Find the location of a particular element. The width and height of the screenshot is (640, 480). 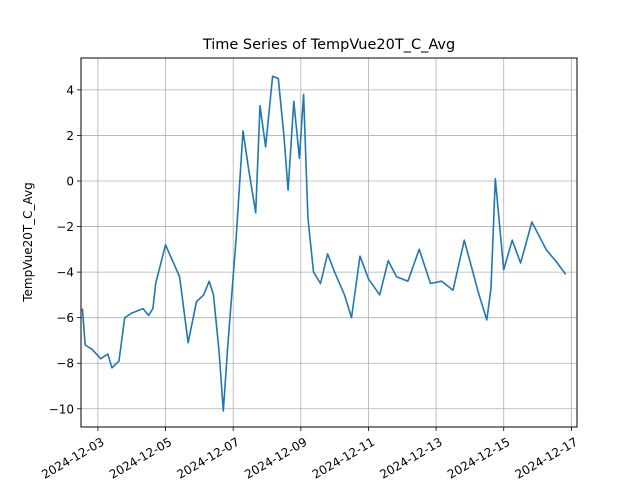

y-tick-label: 2 is located at coordinates (70, 136).